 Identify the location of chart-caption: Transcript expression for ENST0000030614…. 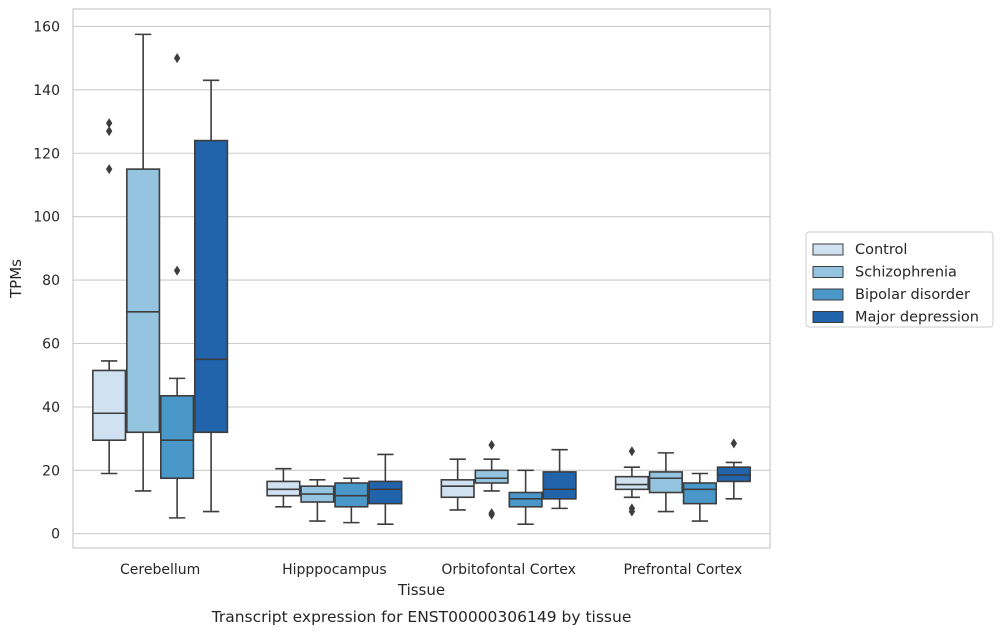
(421, 617).